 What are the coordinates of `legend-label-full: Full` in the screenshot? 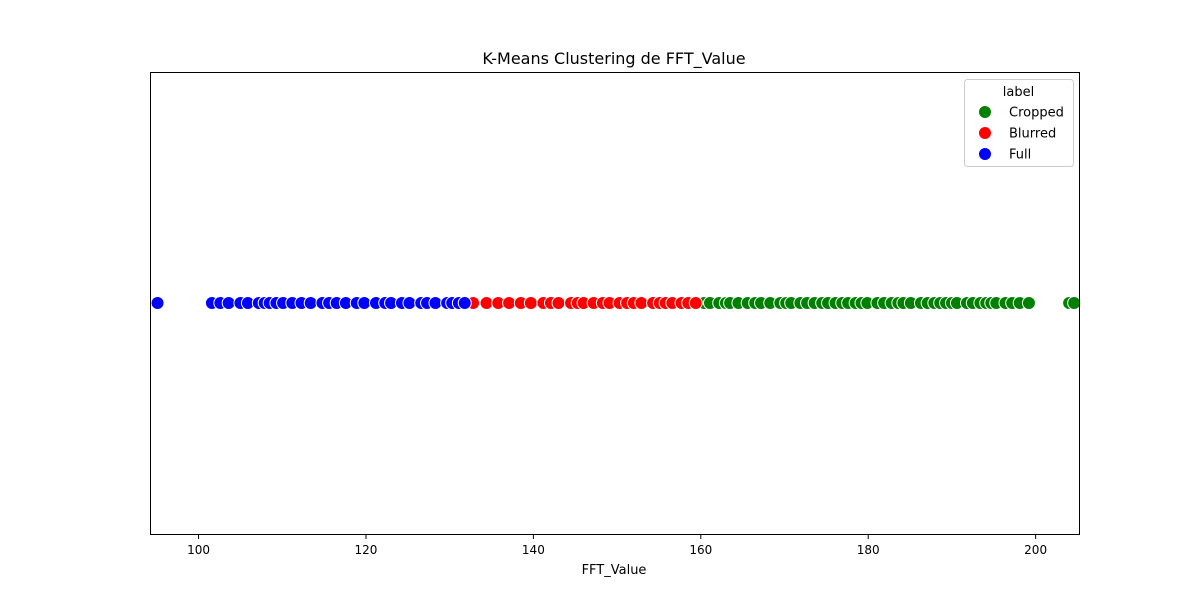 It's located at (1020, 155).